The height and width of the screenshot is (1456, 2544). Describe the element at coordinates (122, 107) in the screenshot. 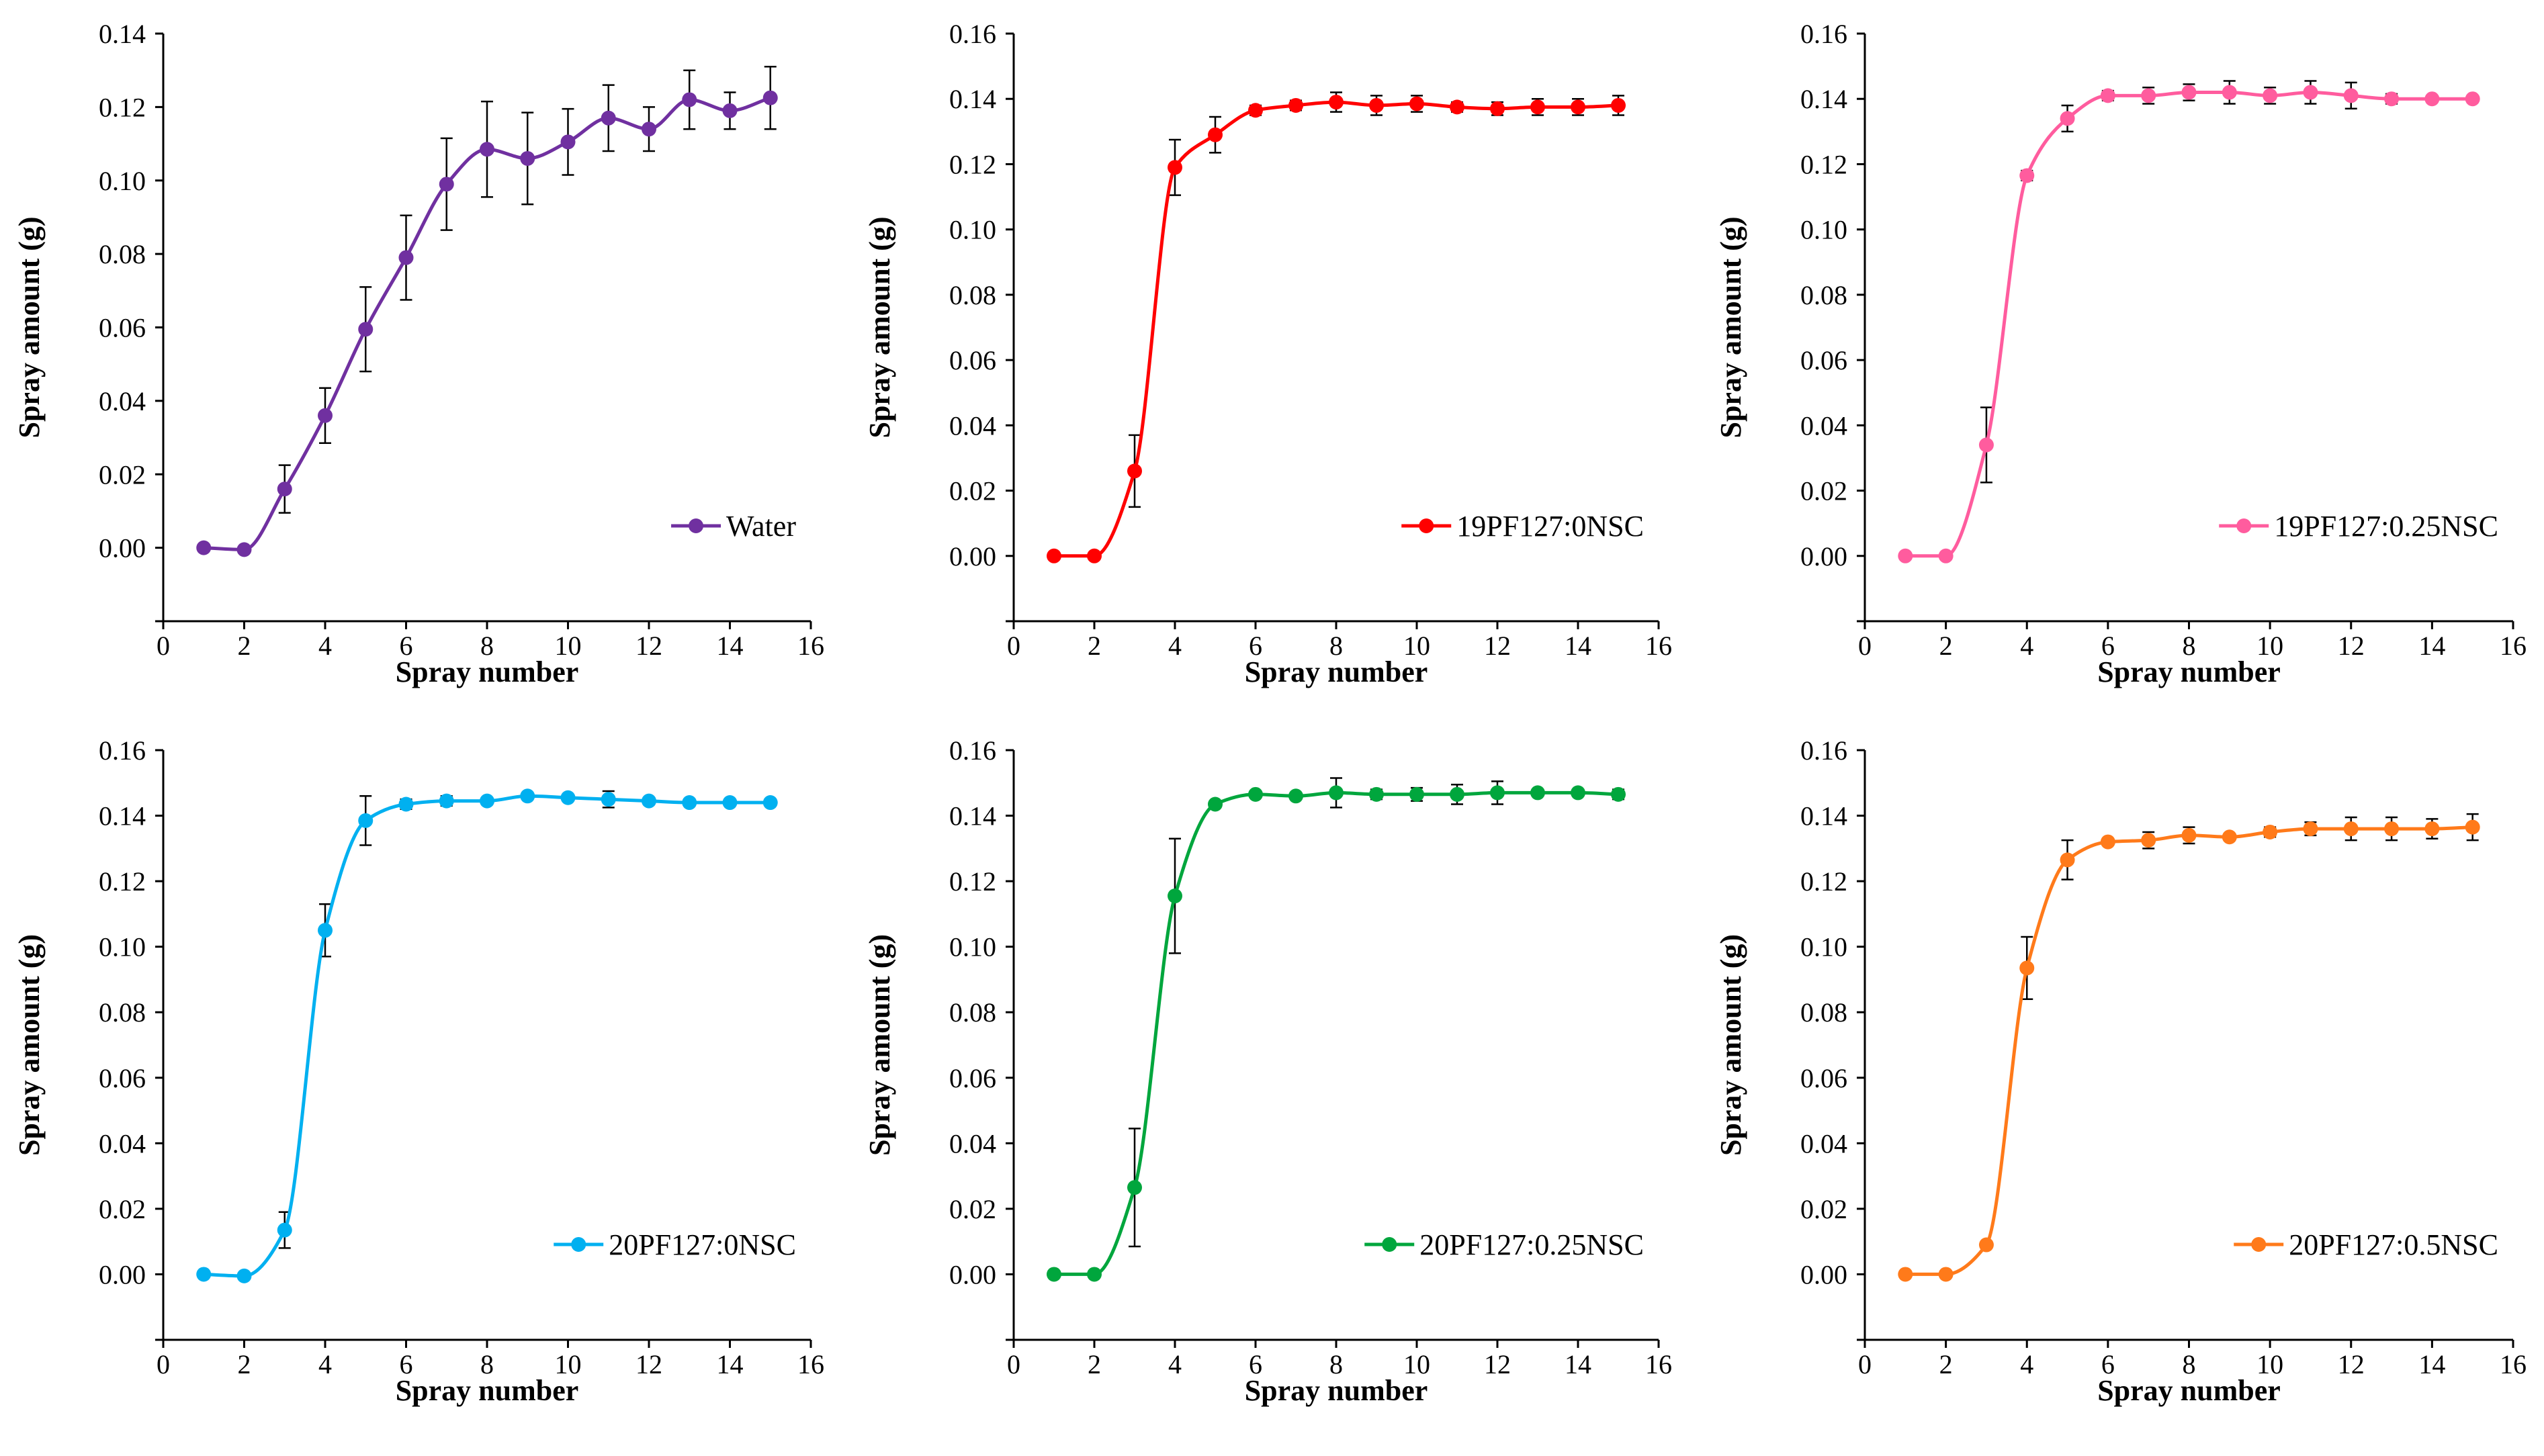

I see `y-tick-label: 0.12` at that location.